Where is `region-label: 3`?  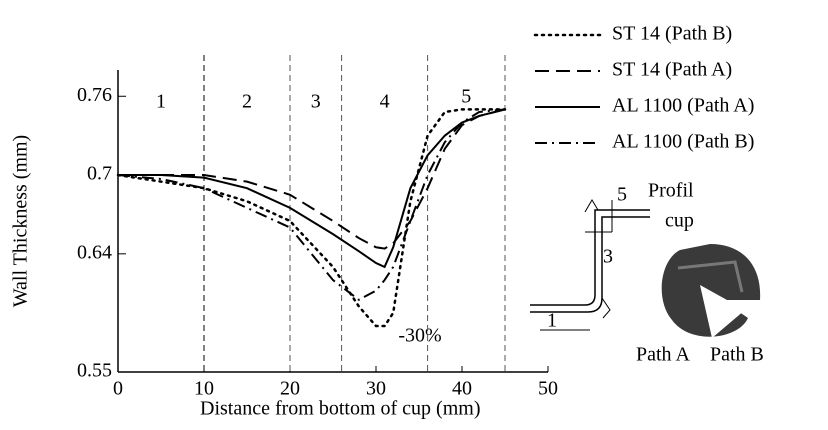 region-label: 3 is located at coordinates (316, 102).